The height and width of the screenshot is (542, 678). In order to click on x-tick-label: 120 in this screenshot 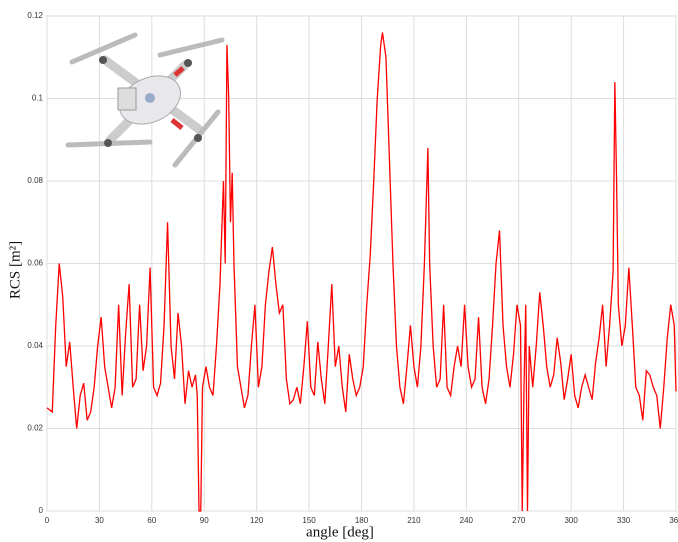, I will do `click(257, 520)`.